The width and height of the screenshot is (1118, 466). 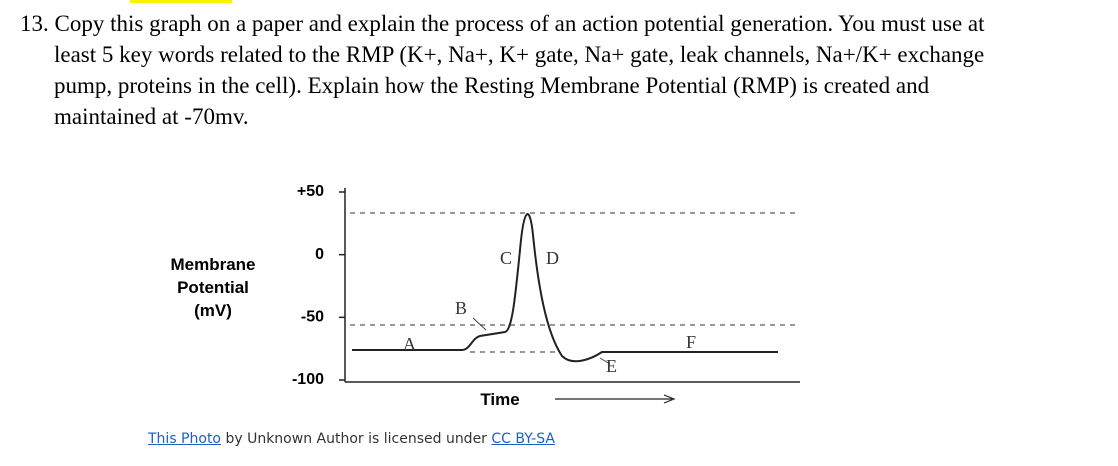 What do you see at coordinates (541, 341) in the screenshot?
I see `pointer` at bounding box center [541, 341].